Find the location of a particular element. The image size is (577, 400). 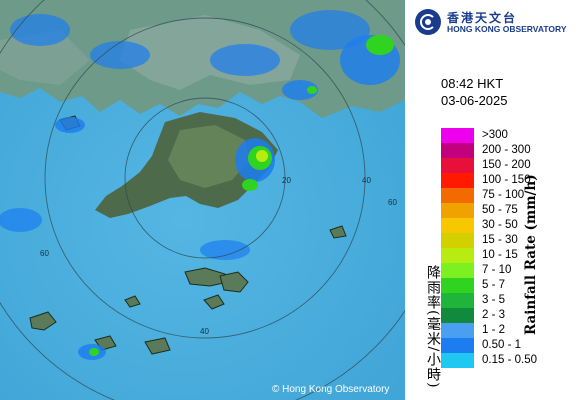

legend-label: 15 - 30 is located at coordinates (500, 240).